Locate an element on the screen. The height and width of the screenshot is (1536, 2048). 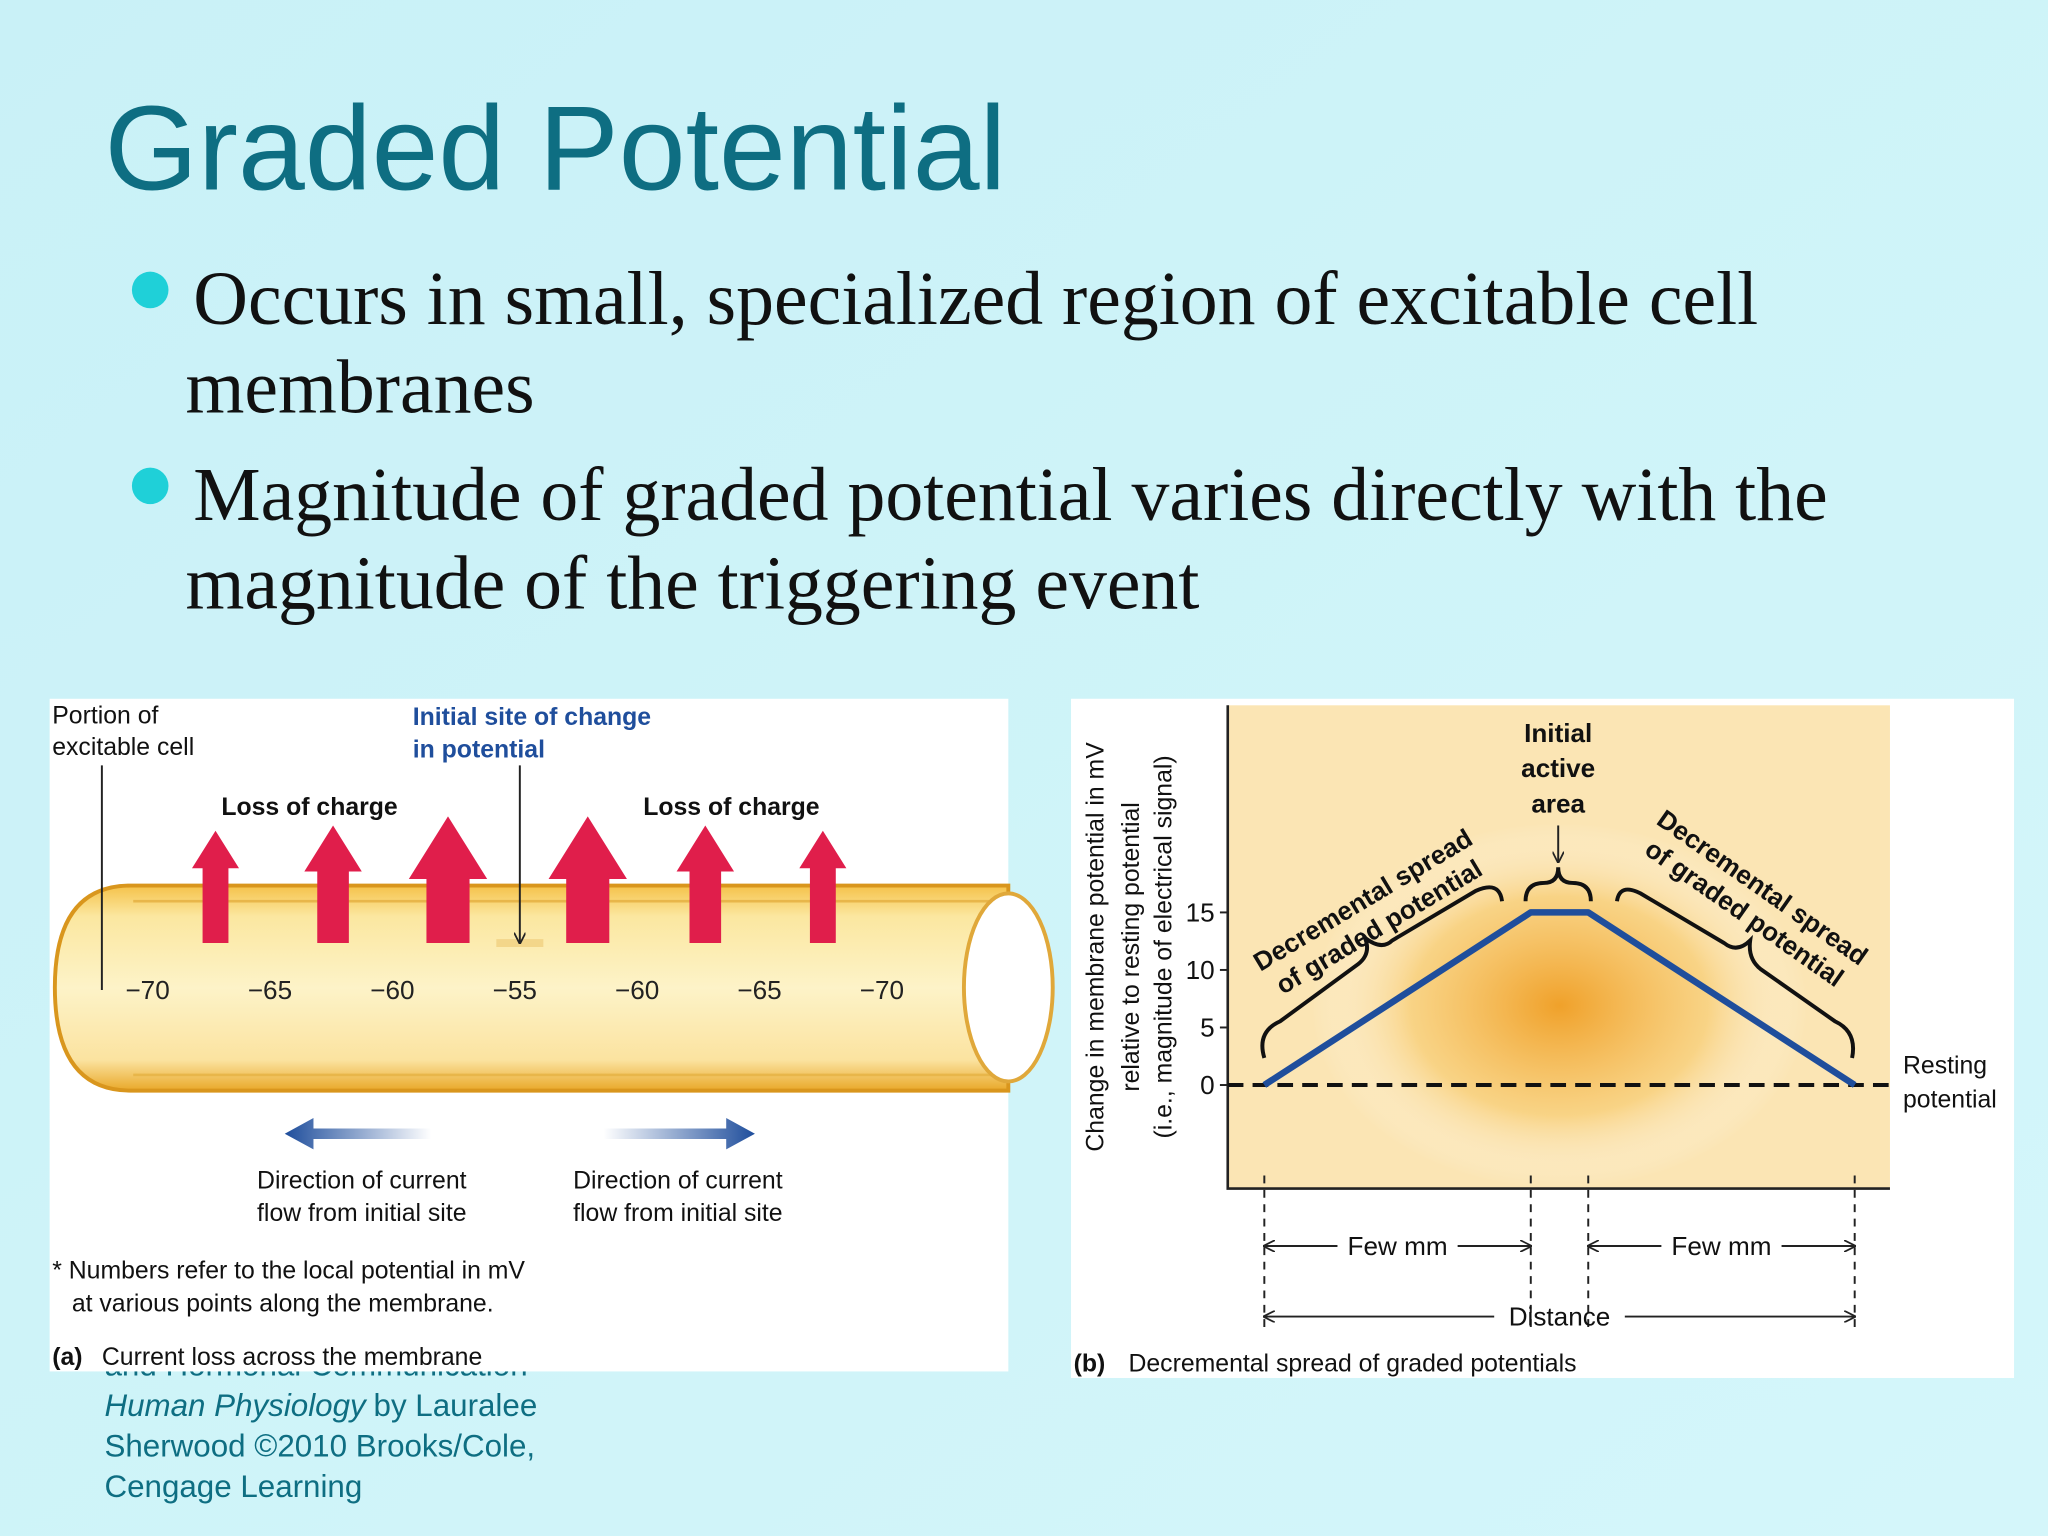
initial-site-label: in potential is located at coordinates (479, 750).